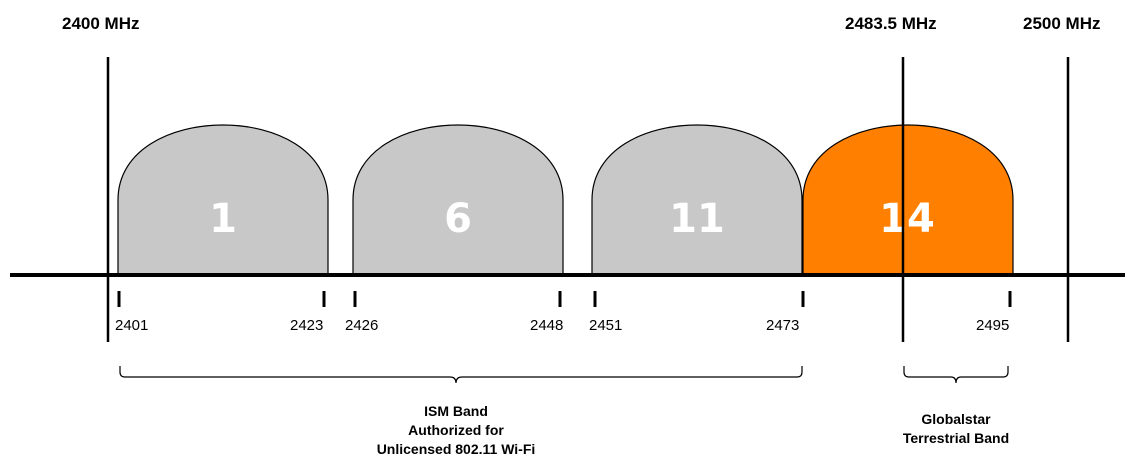 Image resolution: width=1125 pixels, height=459 pixels. I want to click on channel-11-shape, so click(697, 199).